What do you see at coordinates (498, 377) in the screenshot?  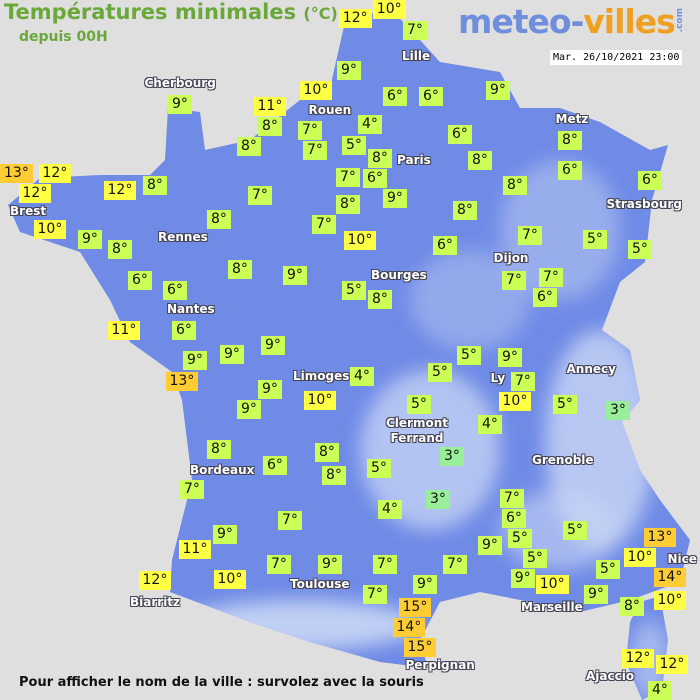 I see `city-label: Ly` at bounding box center [498, 377].